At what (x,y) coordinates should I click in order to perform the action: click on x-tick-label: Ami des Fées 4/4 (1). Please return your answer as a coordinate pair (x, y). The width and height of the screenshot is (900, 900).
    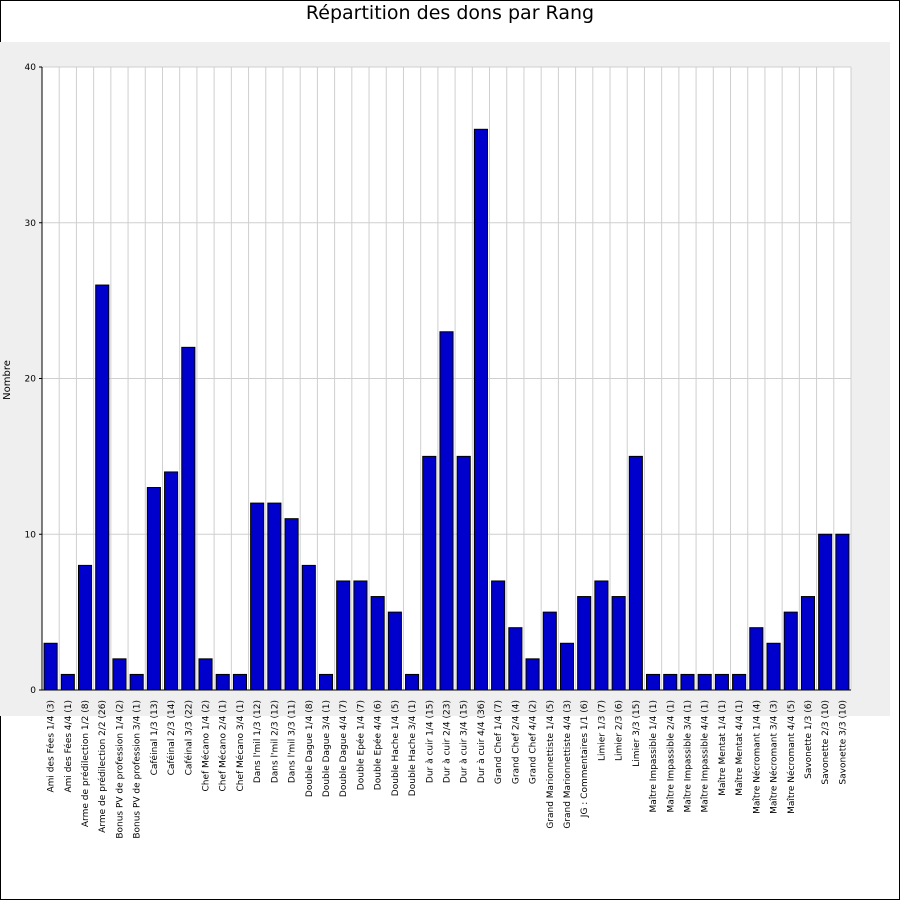
    Looking at the image, I should click on (68, 746).